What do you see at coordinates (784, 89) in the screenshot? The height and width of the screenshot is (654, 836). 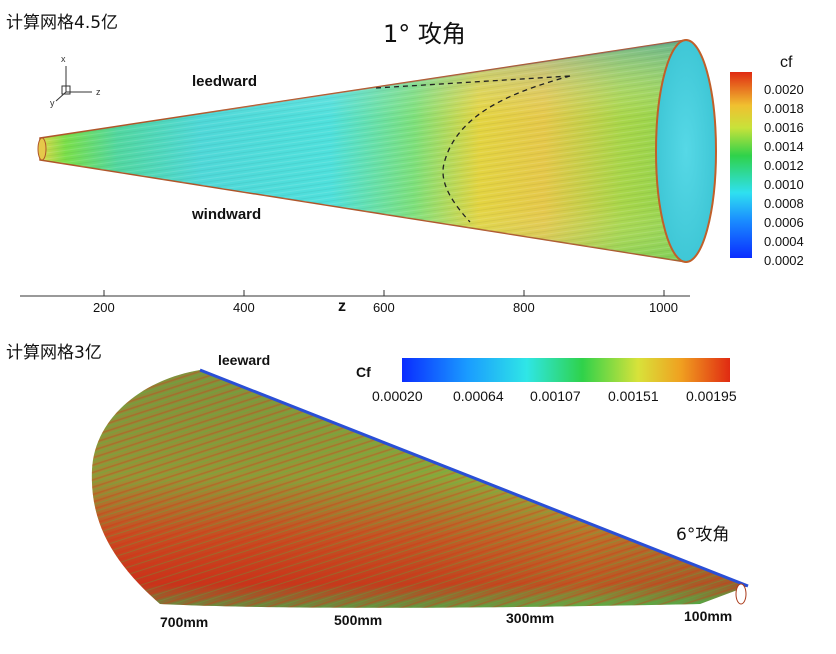 I see `top-colorbar-tick: 0.0020` at bounding box center [784, 89].